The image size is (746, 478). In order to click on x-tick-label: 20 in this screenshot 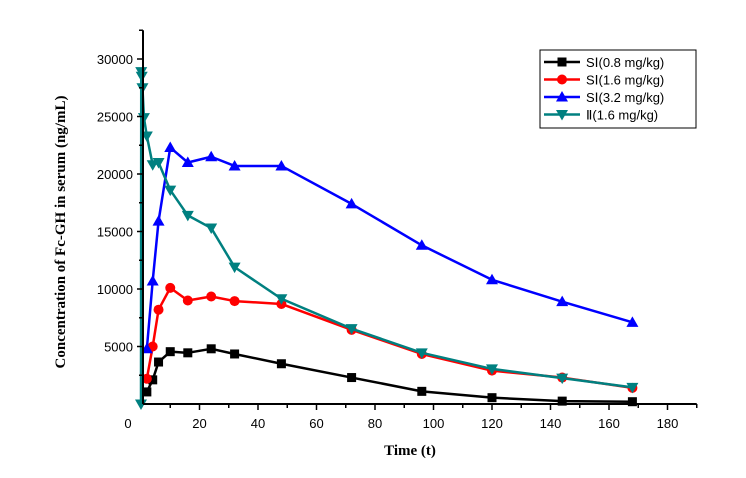, I will do `click(199, 423)`.